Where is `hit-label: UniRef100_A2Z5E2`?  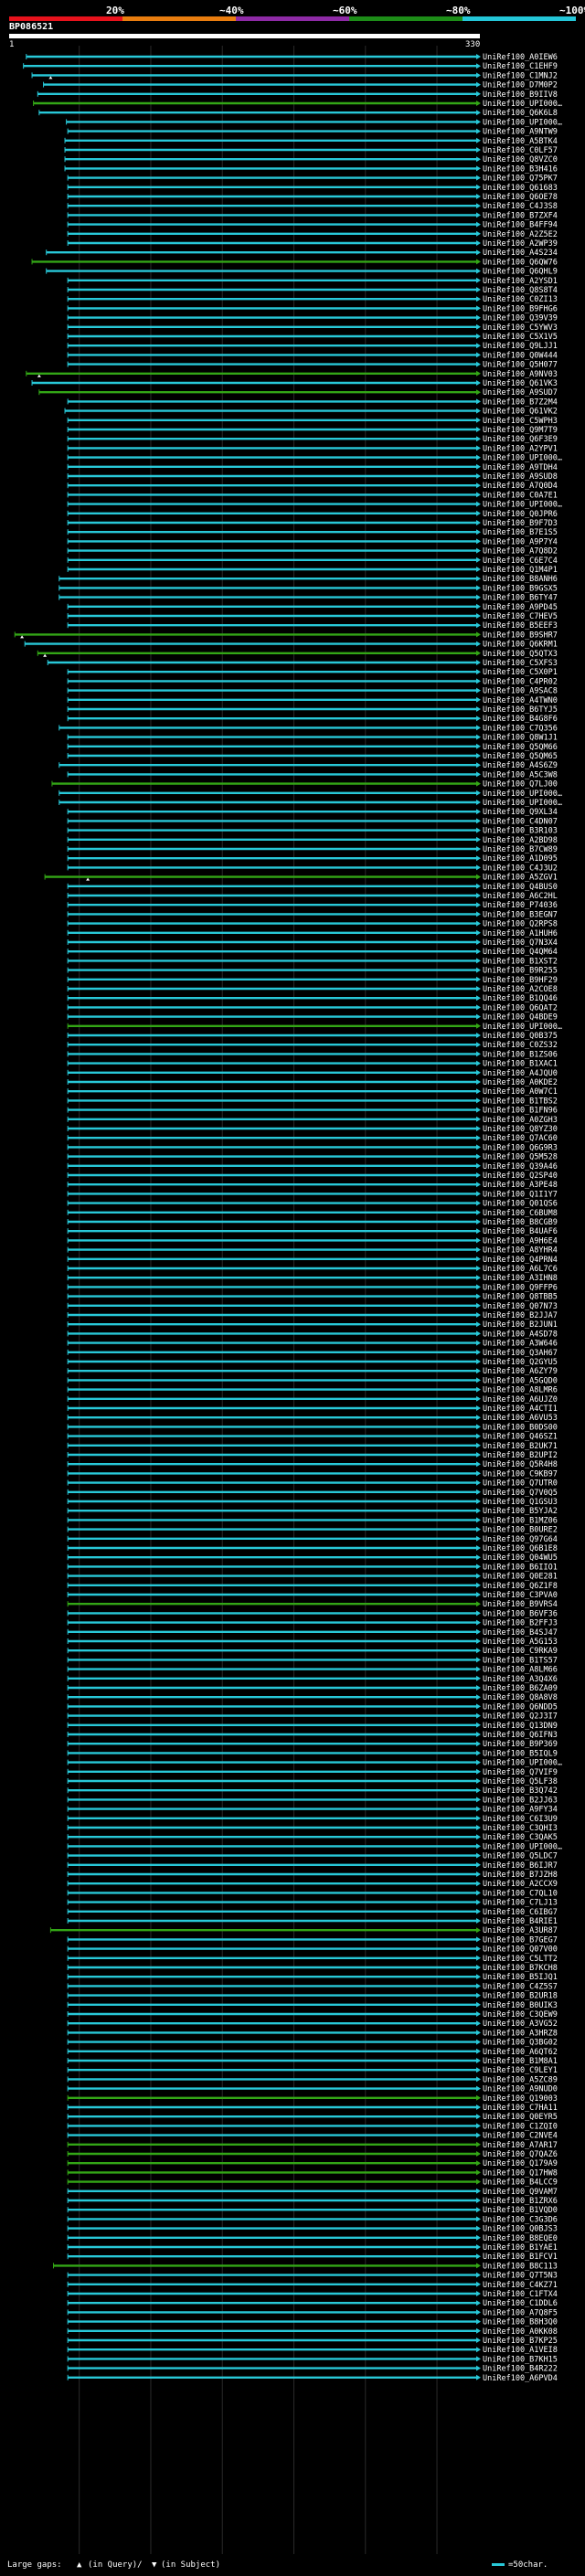 hit-label: UniRef100_A2Z5E2 is located at coordinates (520, 234).